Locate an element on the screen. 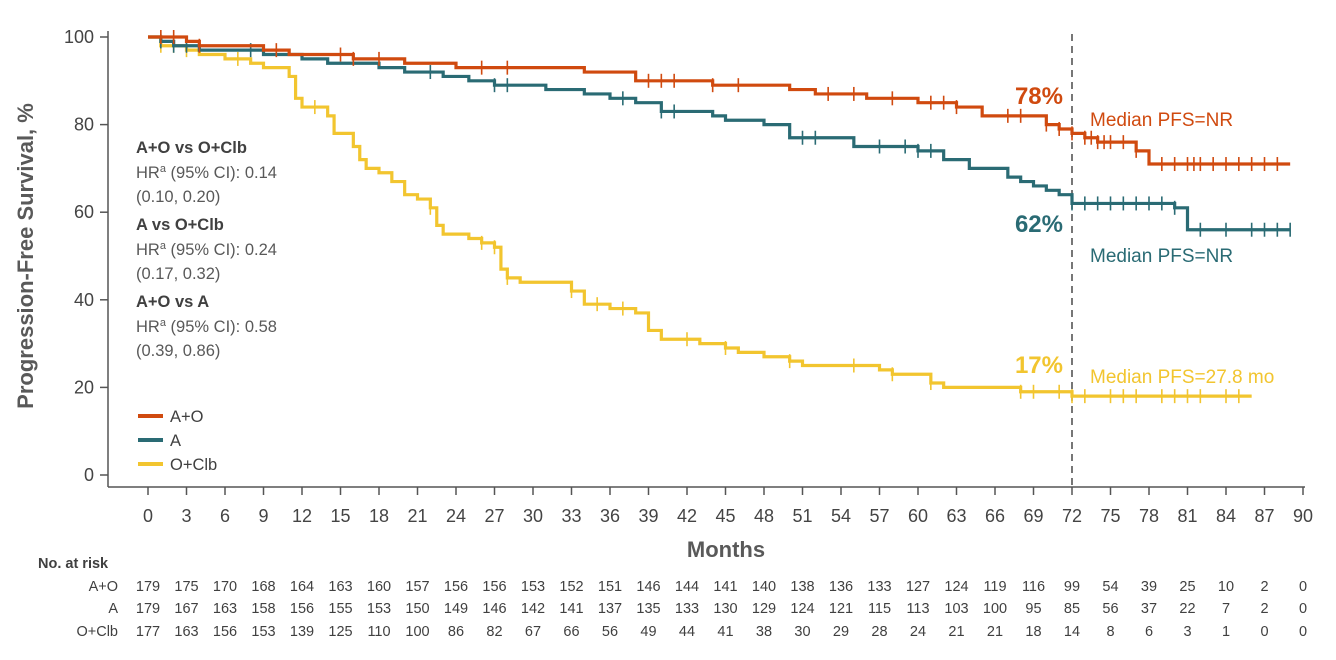 The image size is (1336, 660). risk-cell: 30 is located at coordinates (802, 632).